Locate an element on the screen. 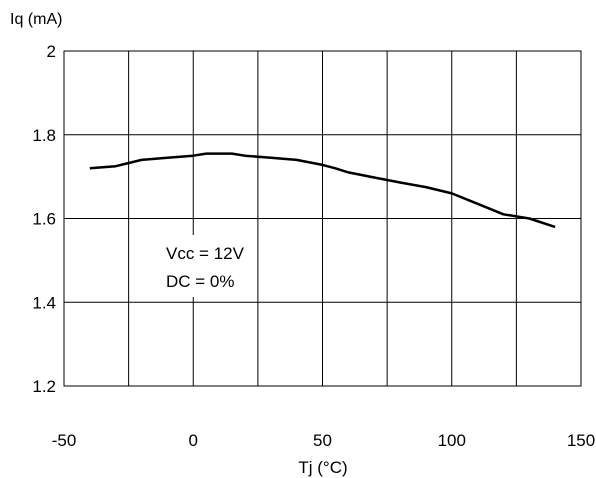 This screenshot has height=478, width=596. y-tick-labels: 1.2 1.4 1.6 1.8 2 is located at coordinates (44, 219).